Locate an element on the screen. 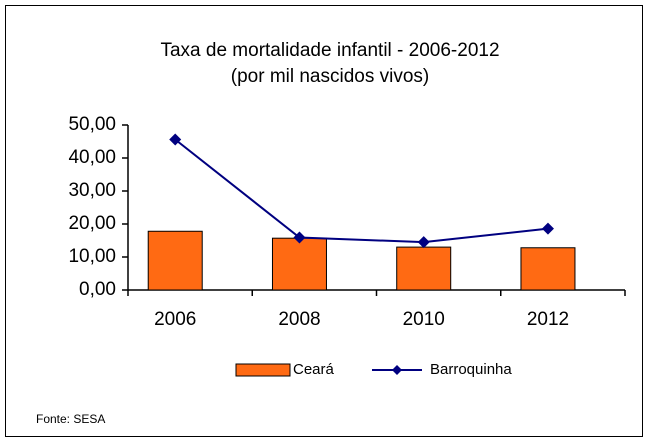 The width and height of the screenshot is (648, 439). chart-subtitle: (por mil nascidos vivos) is located at coordinates (330, 76).